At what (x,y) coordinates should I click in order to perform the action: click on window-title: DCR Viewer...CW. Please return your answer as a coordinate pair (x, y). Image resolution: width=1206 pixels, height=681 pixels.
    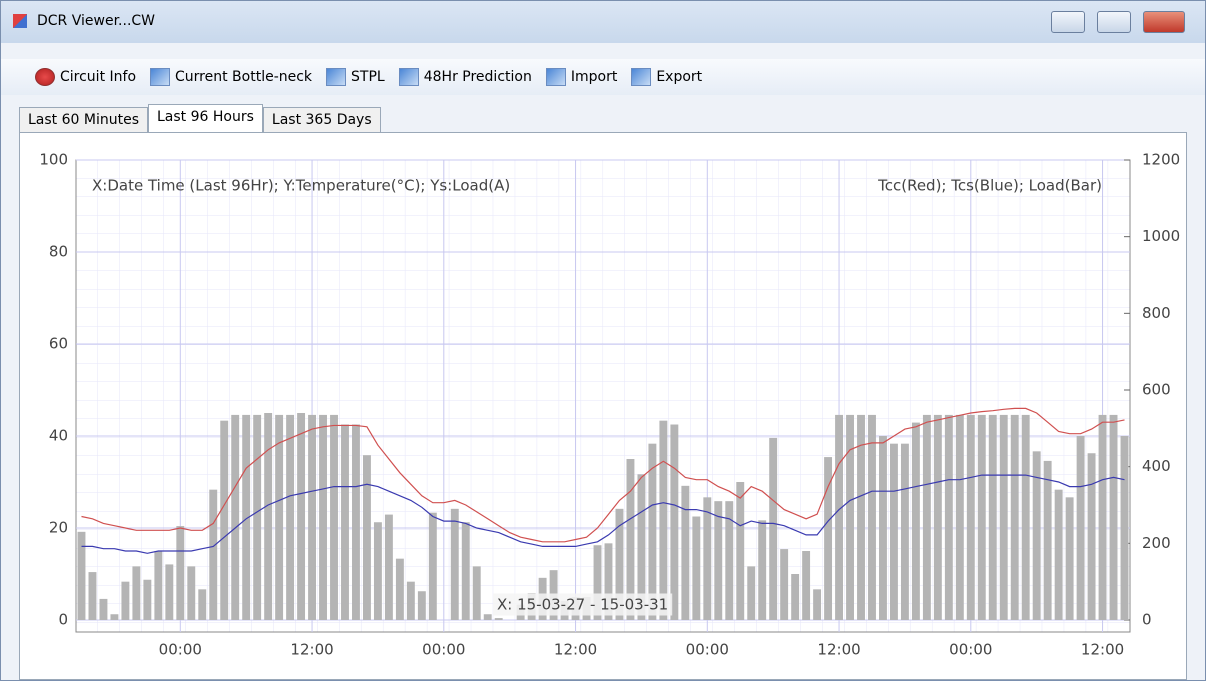
    Looking at the image, I should click on (96, 21).